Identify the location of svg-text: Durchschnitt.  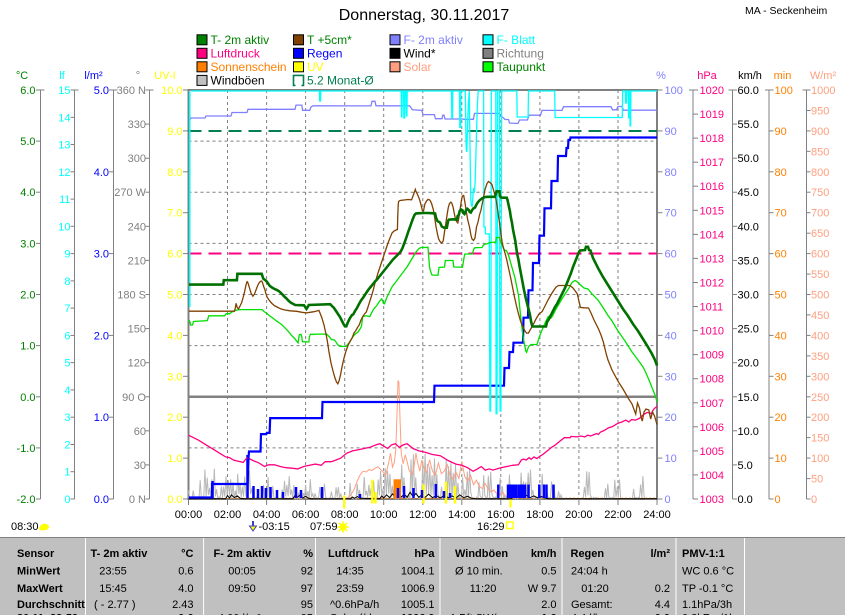
(51, 605).